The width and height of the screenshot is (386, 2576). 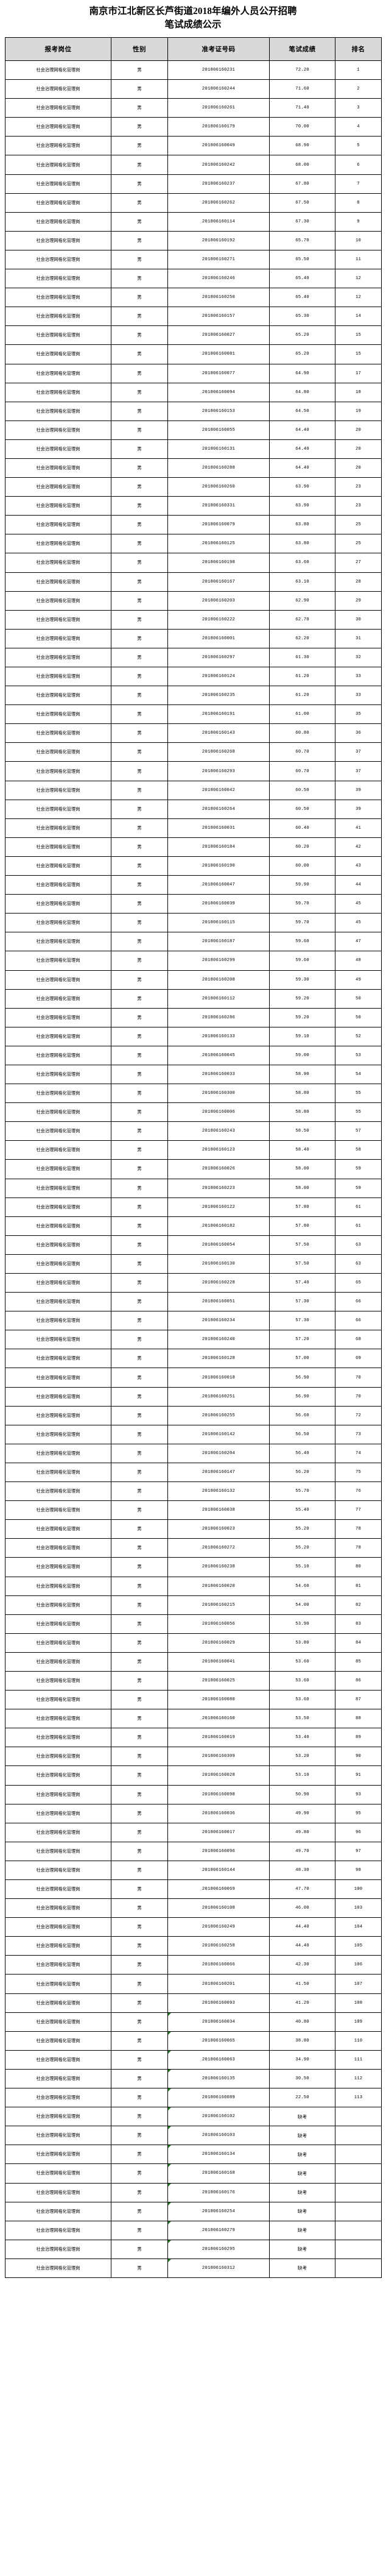 What do you see at coordinates (218, 999) in the screenshot?
I see `cell-admission-number: 201806160112` at bounding box center [218, 999].